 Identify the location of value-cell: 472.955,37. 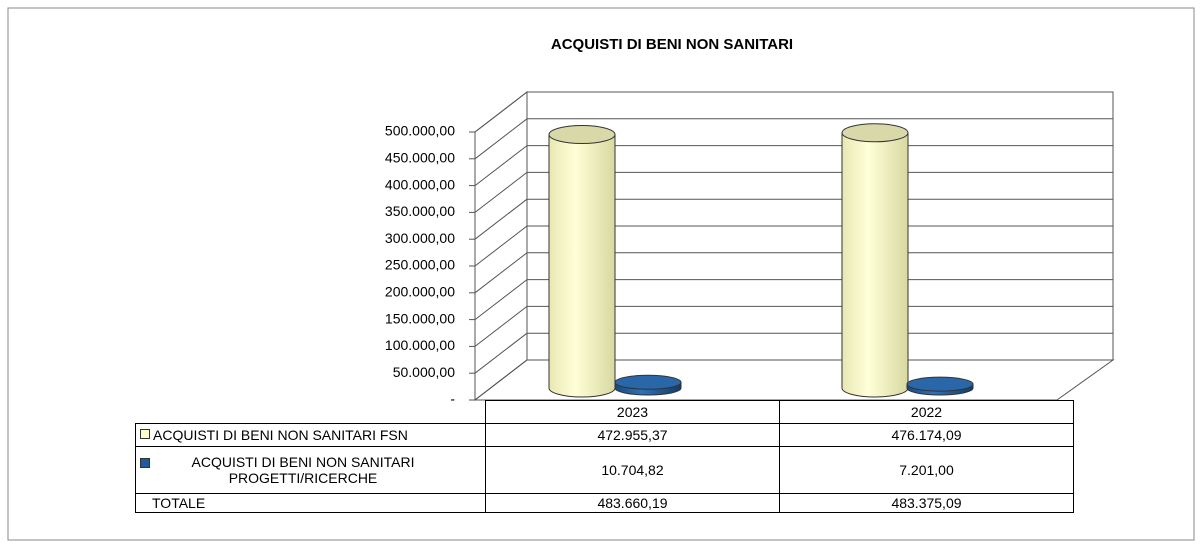
(632, 435).